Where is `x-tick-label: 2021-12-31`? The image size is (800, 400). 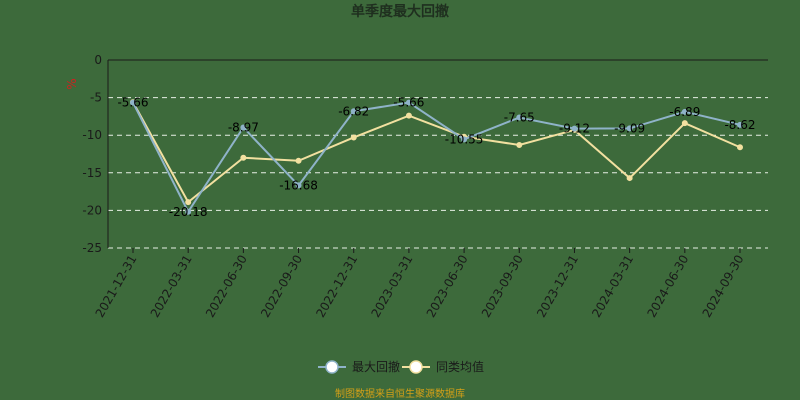
x-tick-label: 2021-12-31 is located at coordinates (116, 286).